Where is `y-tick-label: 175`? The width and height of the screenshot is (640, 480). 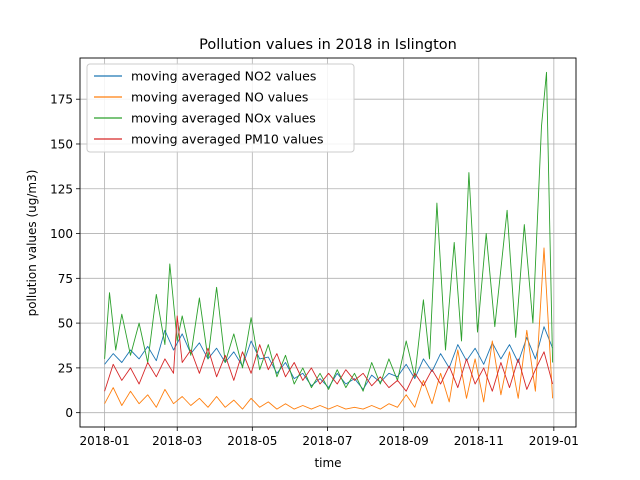 y-tick-label: 175 is located at coordinates (61, 100).